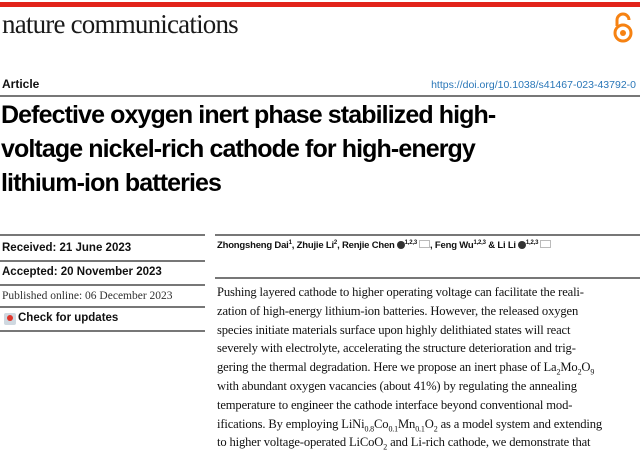 Image resolution: width=640 pixels, height=452 pixels. Describe the element at coordinates (300, 442) in the screenshot. I see `text-segment: to higher voltage-operated LiCoO` at that location.